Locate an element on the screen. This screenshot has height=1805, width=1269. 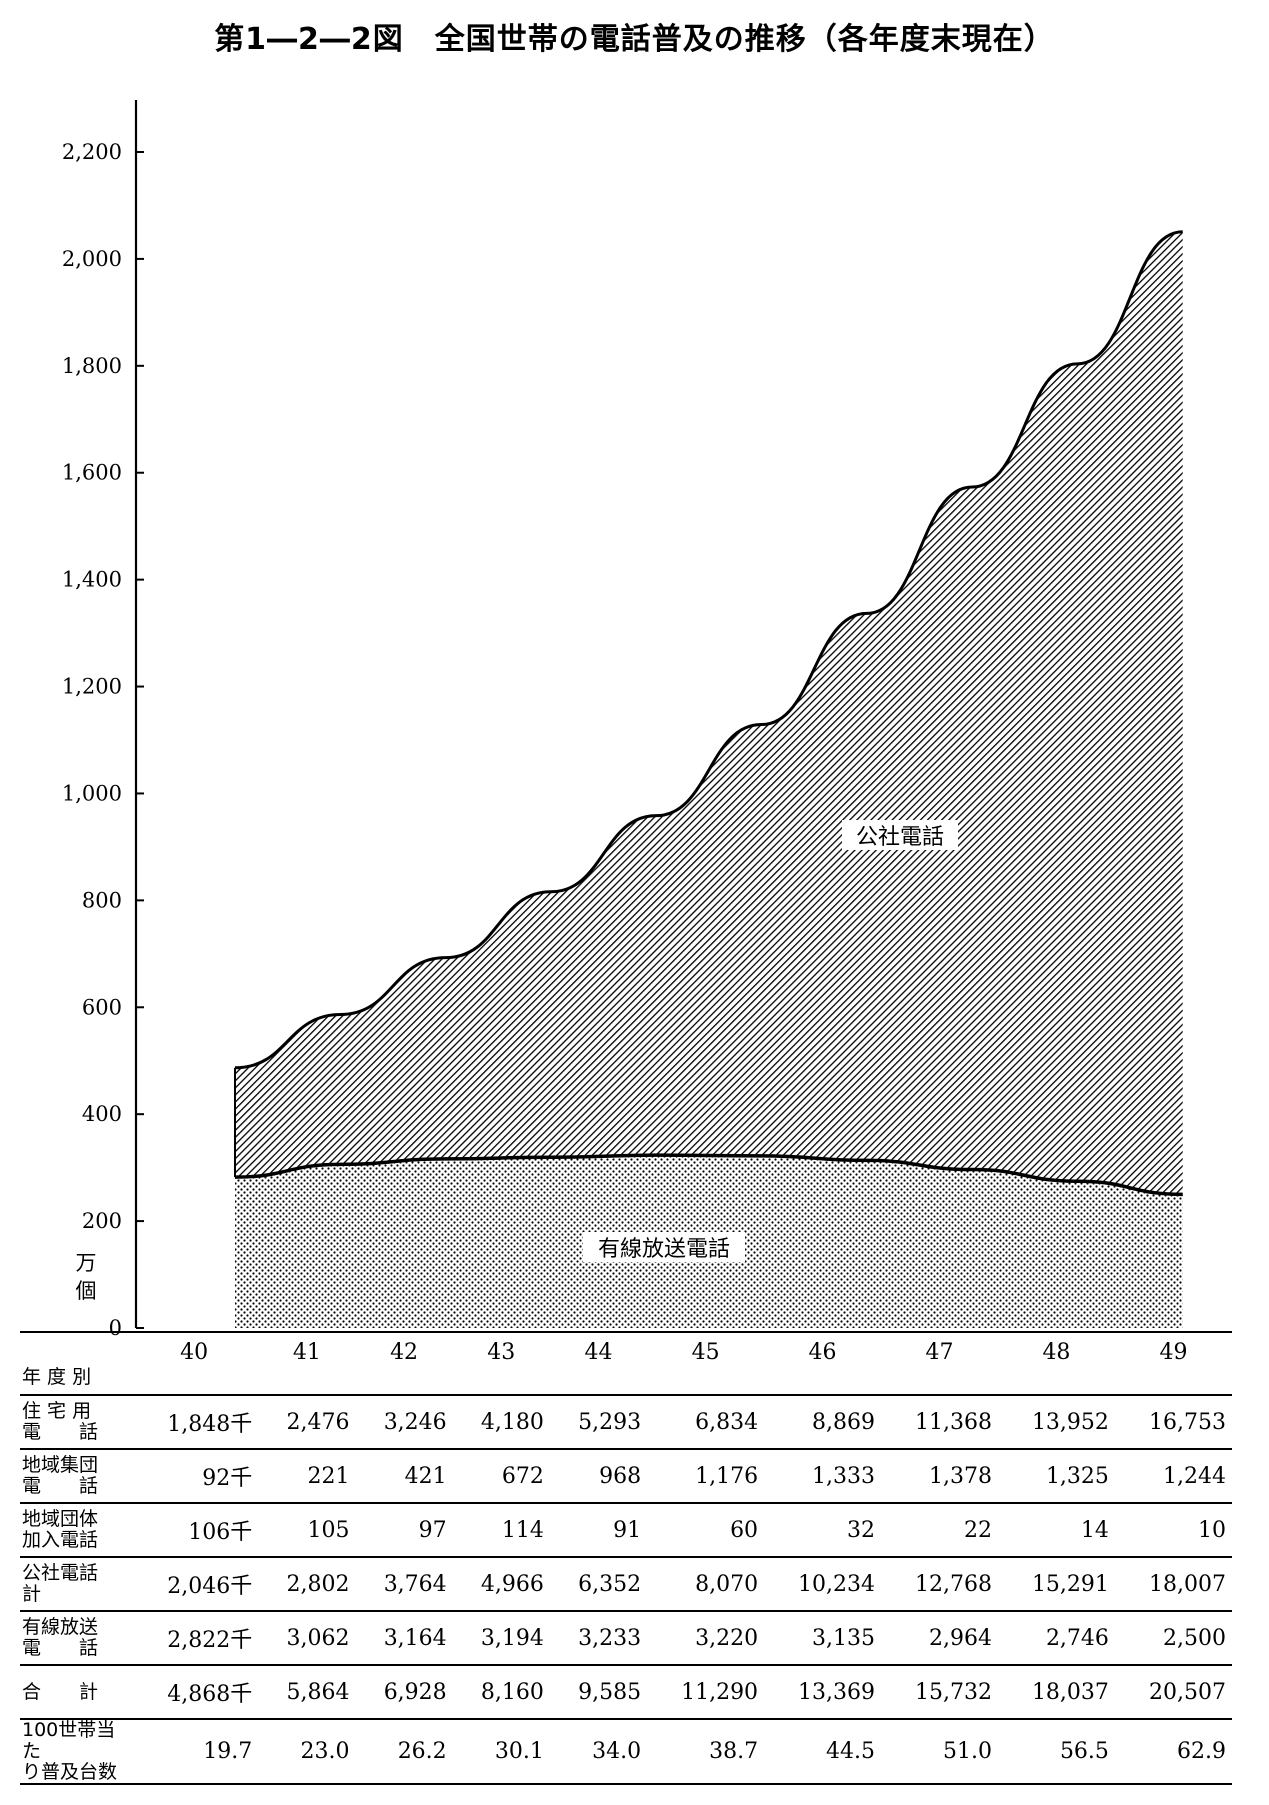
table-cell: 56.5 is located at coordinates (1056, 1751).